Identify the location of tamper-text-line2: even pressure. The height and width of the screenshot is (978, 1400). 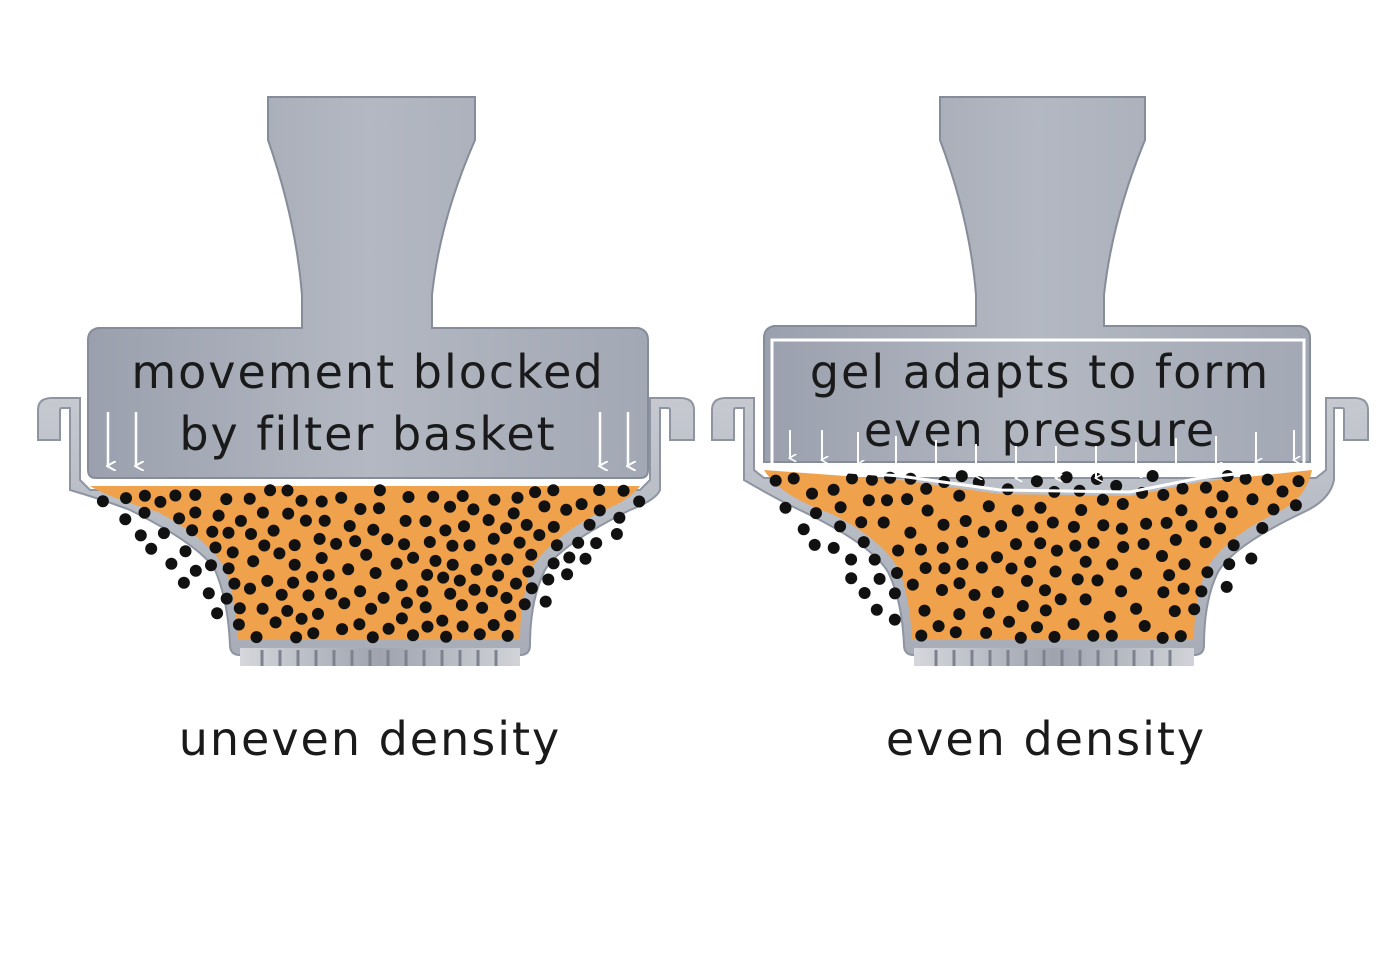
(1040, 430).